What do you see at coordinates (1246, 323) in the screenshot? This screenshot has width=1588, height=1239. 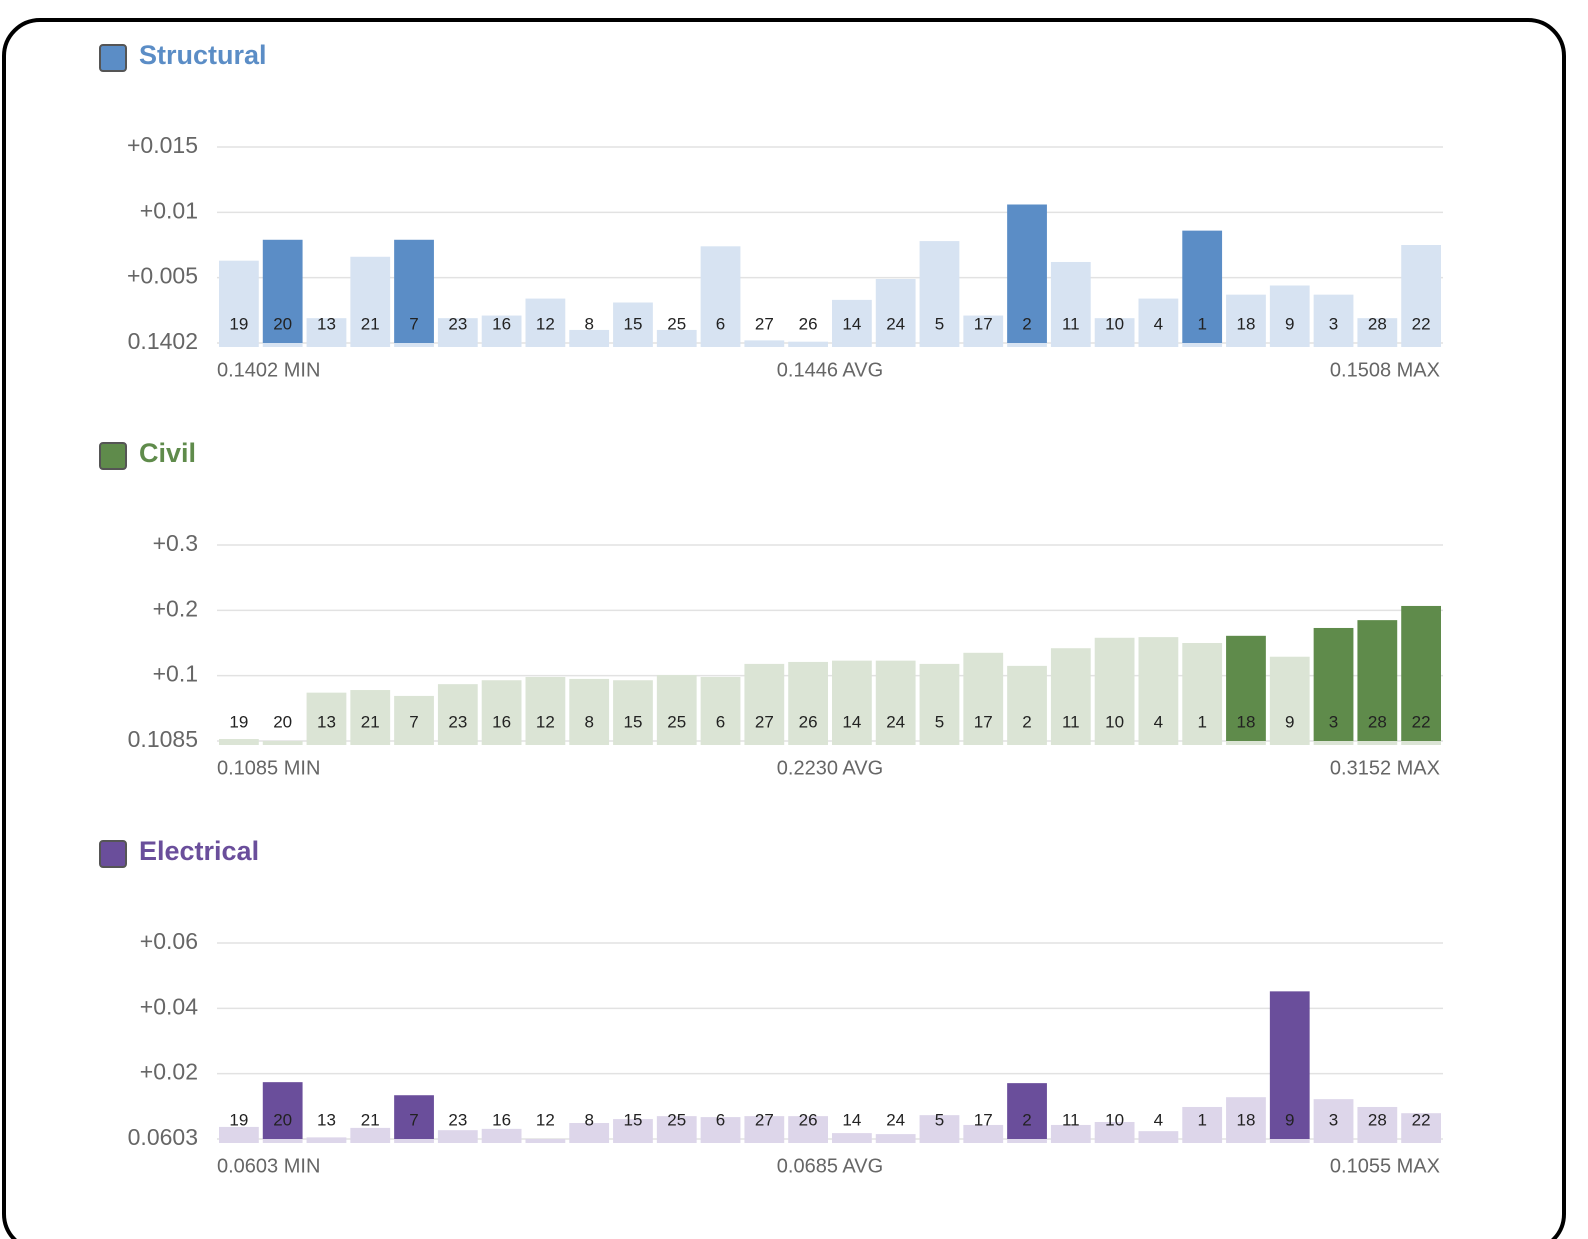 I see `bar-label: 18` at bounding box center [1246, 323].